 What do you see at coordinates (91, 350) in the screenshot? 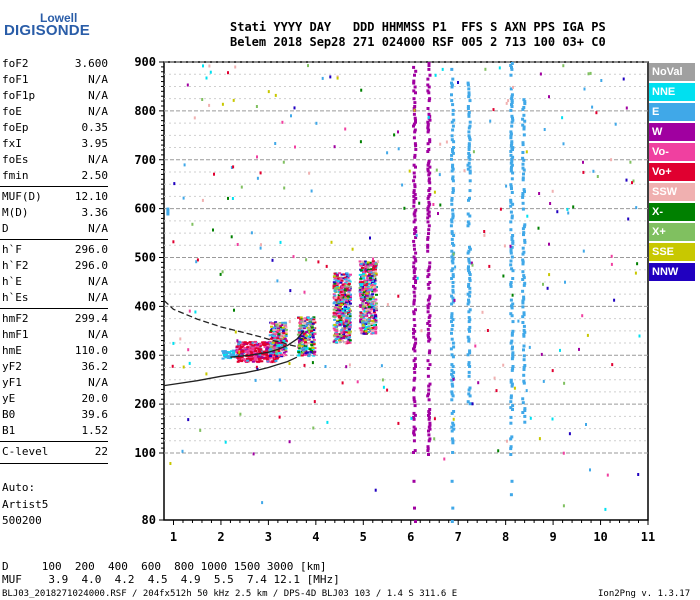
I see `param-value: 110.0` at bounding box center [91, 350].